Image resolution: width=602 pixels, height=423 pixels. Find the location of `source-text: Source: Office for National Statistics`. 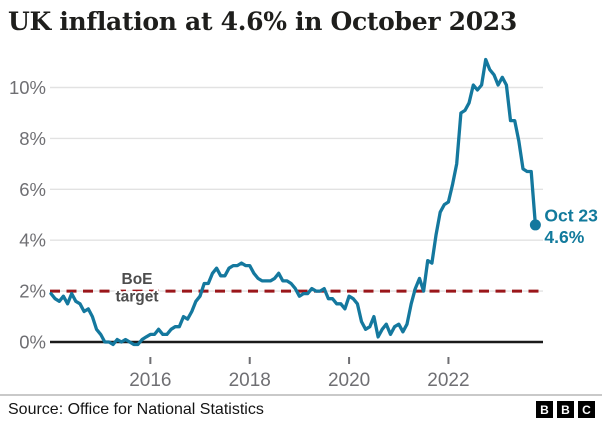

source-text: Source: Office for National Statistics is located at coordinates (136, 409).